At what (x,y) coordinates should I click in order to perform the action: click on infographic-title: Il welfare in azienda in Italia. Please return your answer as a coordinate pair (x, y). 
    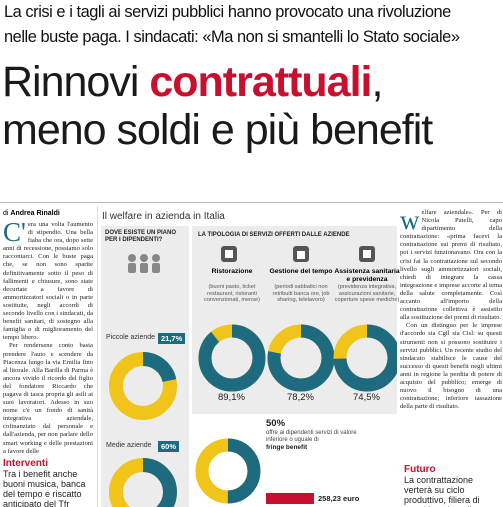
    Looking at the image, I should click on (163, 216).